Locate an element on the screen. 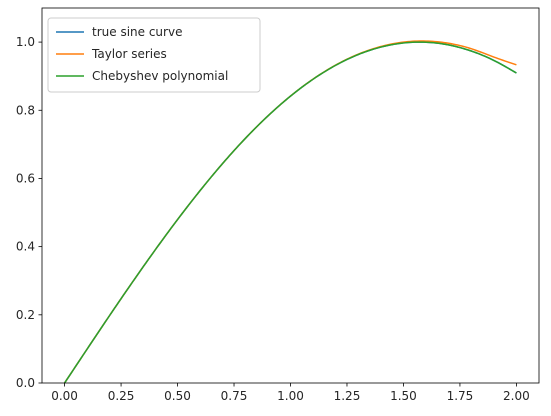 The image size is (551, 416). x-tick-label: 0.25 is located at coordinates (121, 396).